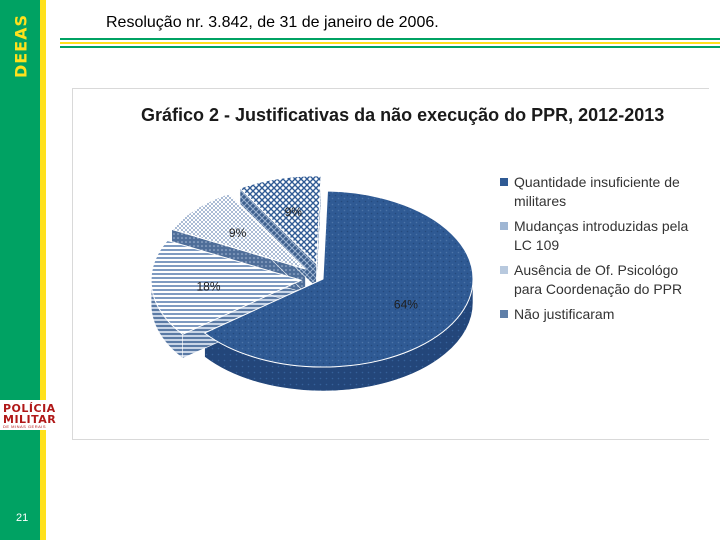 The image size is (720, 540). What do you see at coordinates (406, 305) in the screenshot?
I see `pie-data-label-1: 64%` at bounding box center [406, 305].